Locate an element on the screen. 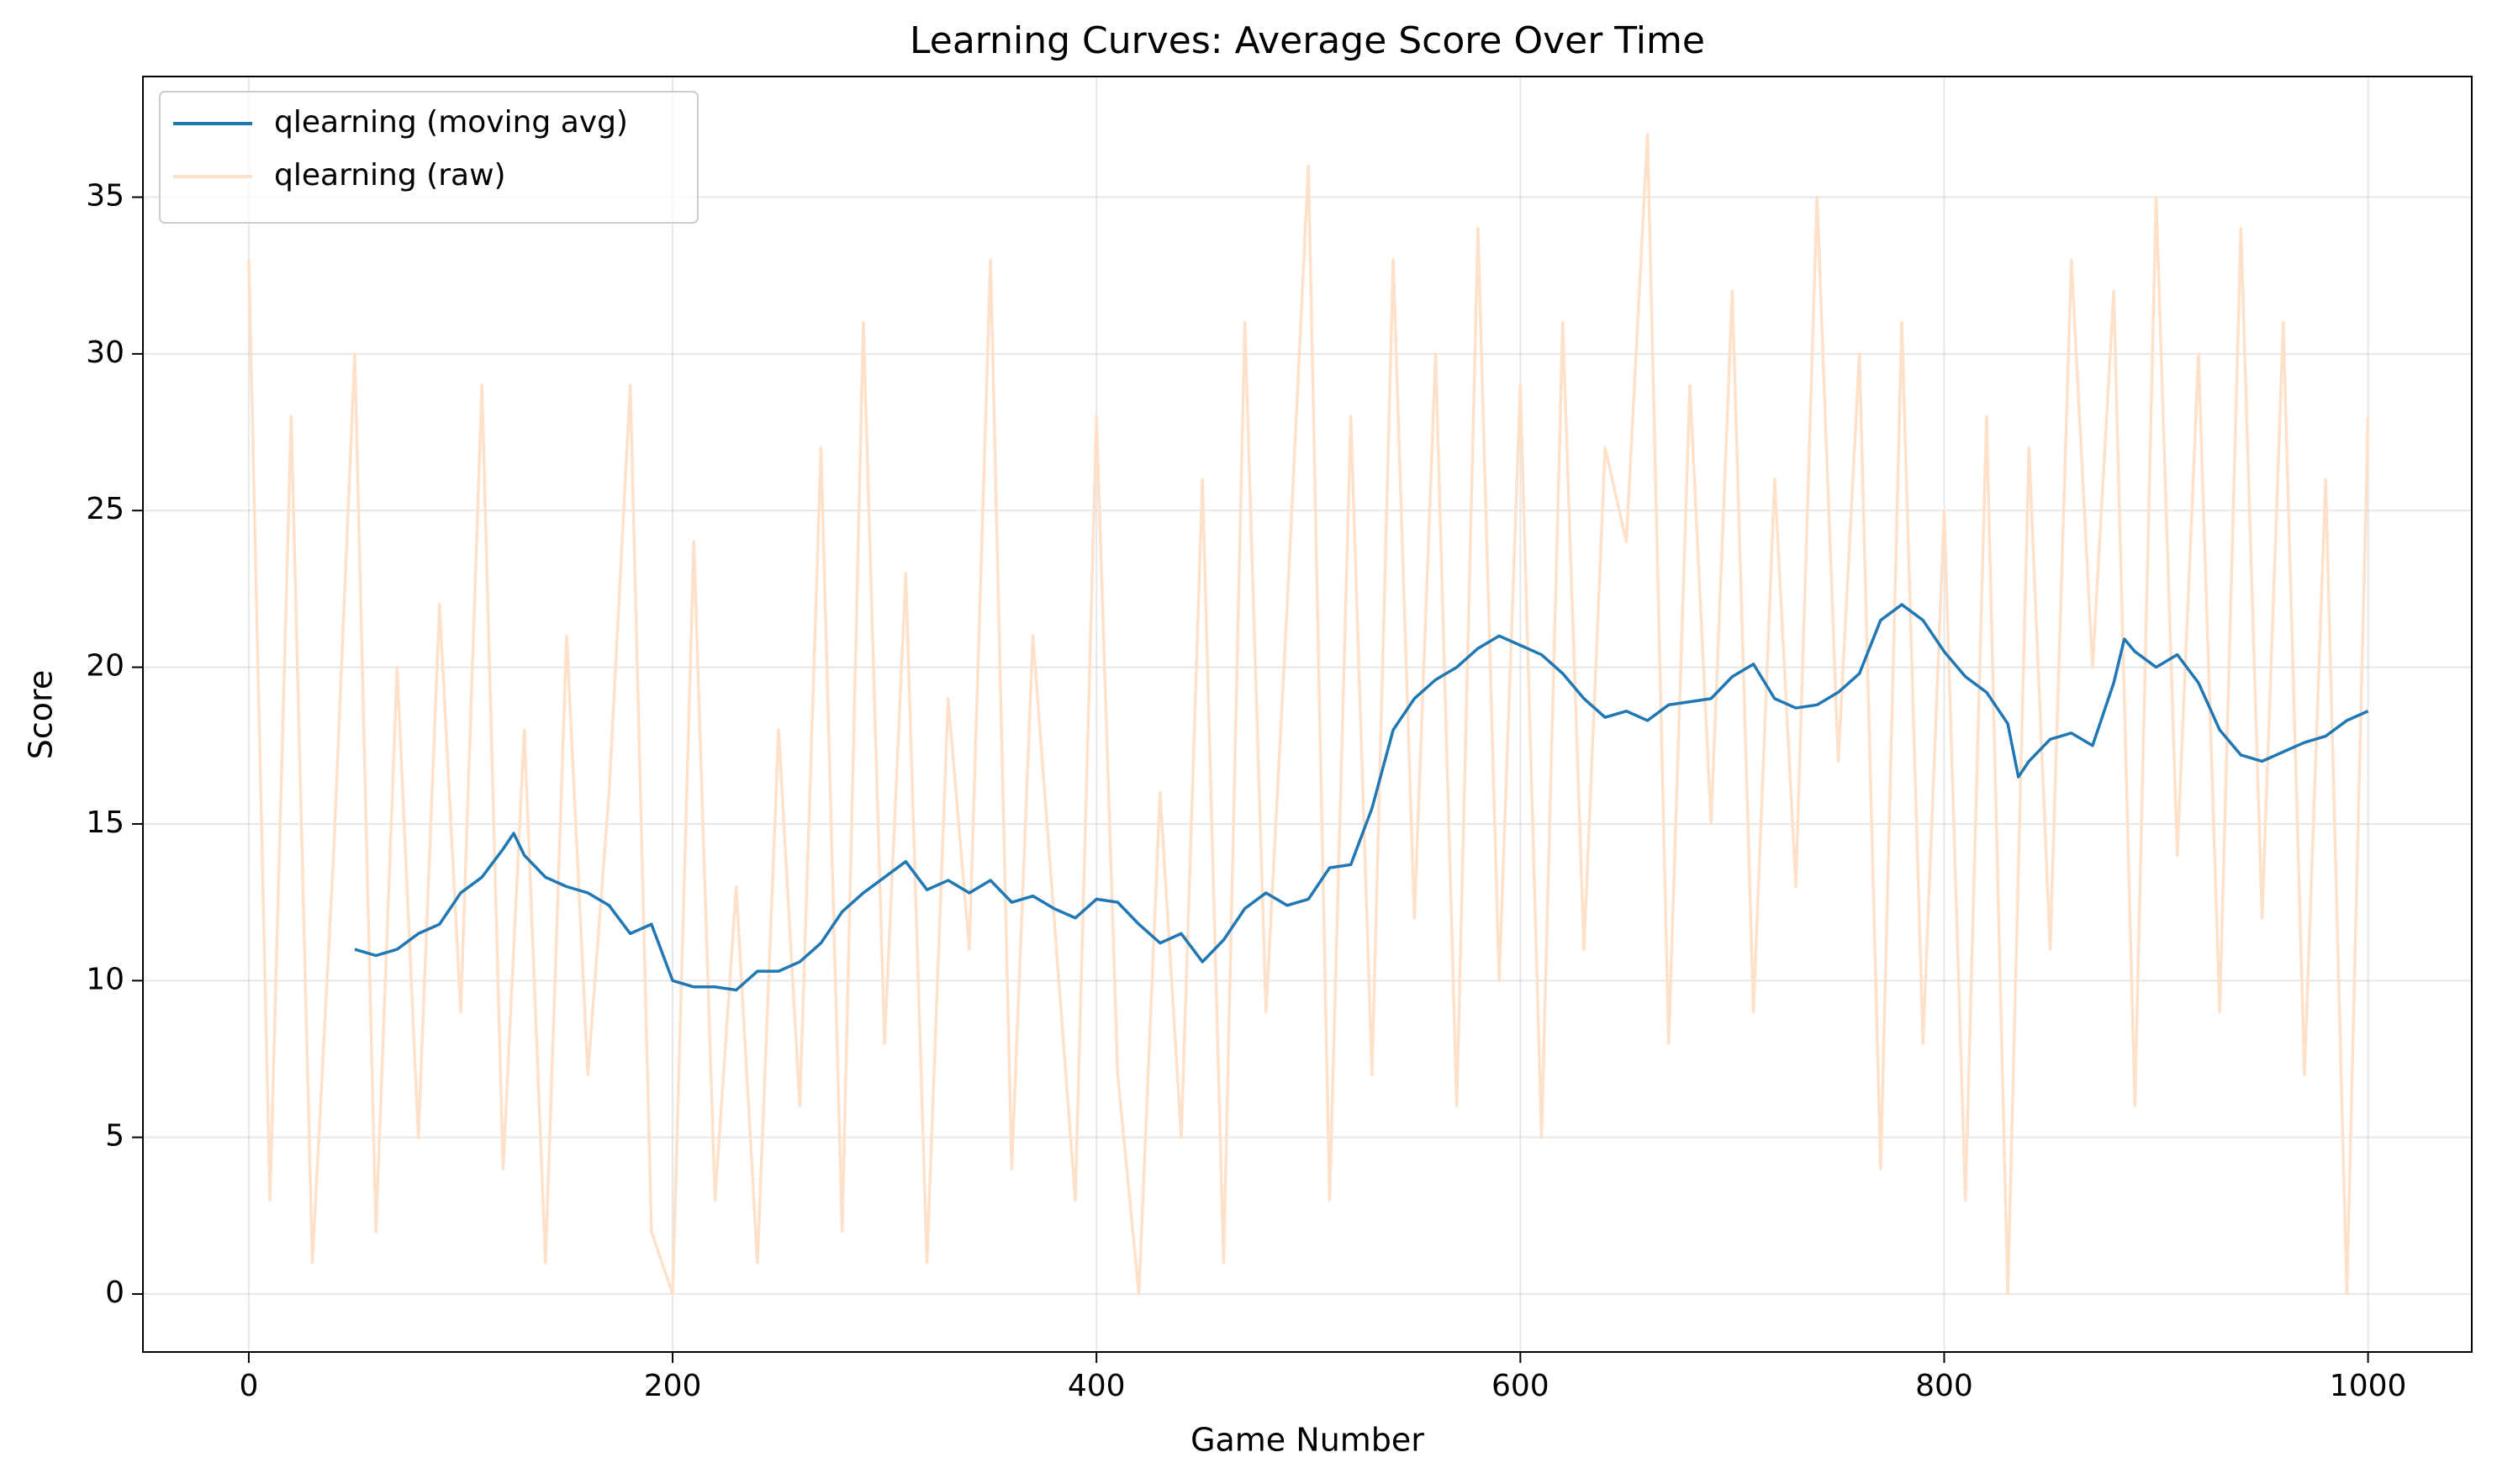 Image resolution: width=2497 pixels, height=1484 pixels. legend: qlearning (moving avg) qlearning (raw) is located at coordinates (429, 157).